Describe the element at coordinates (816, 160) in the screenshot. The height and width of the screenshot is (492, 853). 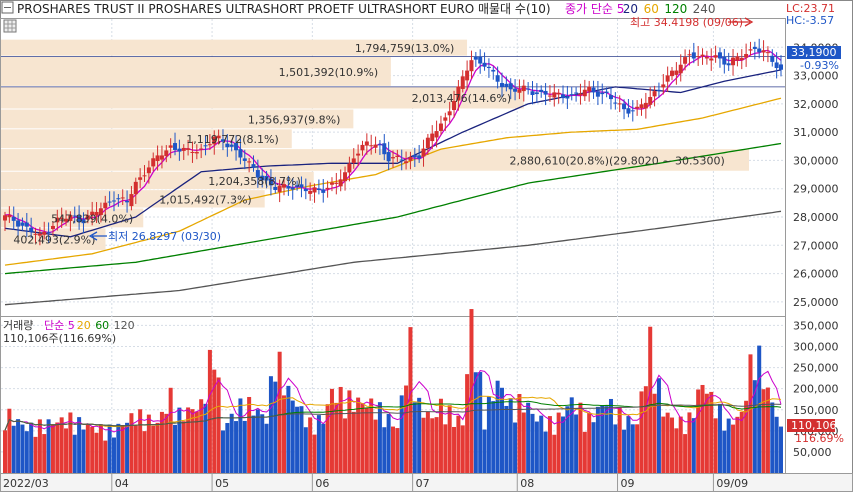
I see `price-tick-label: 30,0000` at that location.